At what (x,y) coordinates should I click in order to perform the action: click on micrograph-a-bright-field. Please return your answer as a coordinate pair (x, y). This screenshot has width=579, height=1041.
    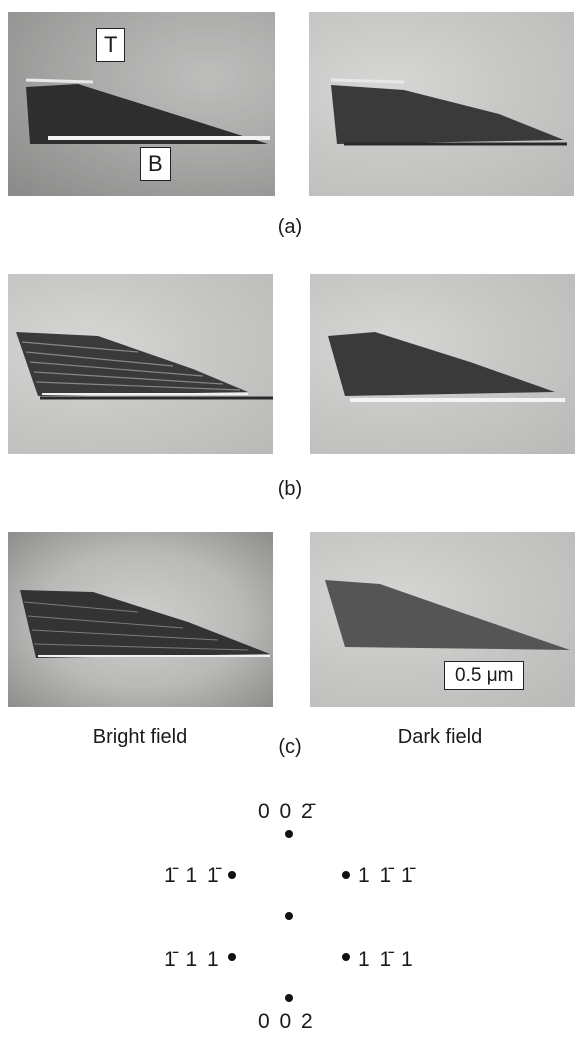
    Looking at the image, I should click on (141, 104).